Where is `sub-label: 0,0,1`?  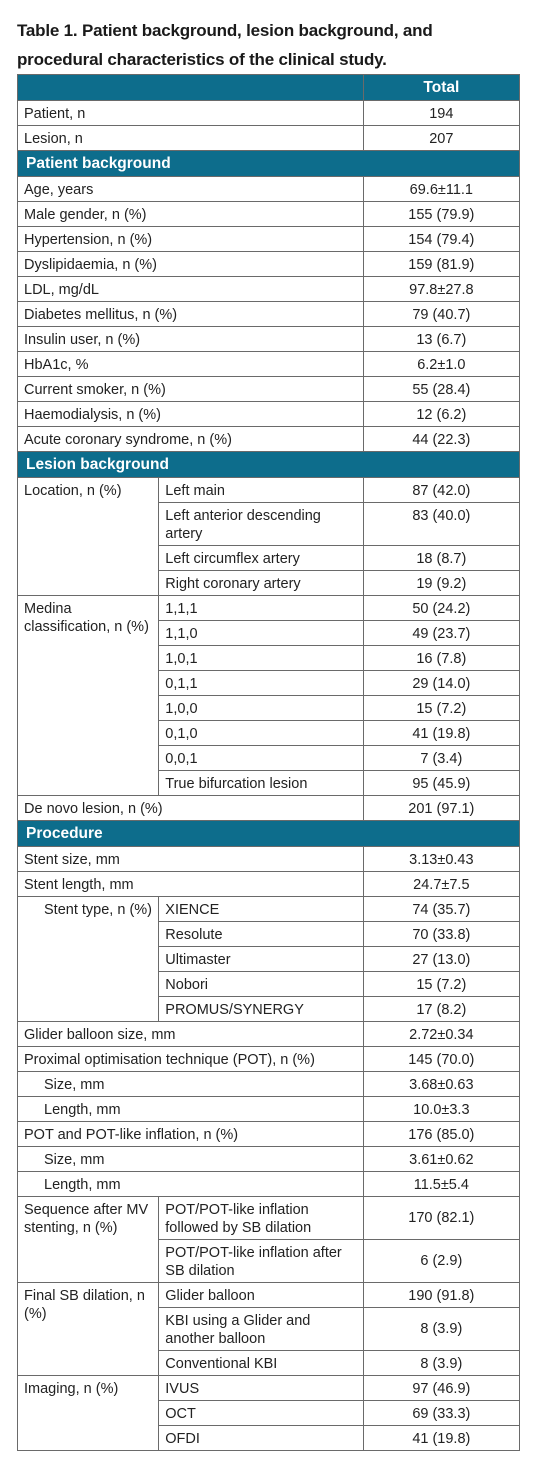
sub-label: 0,0,1 is located at coordinates (261, 758).